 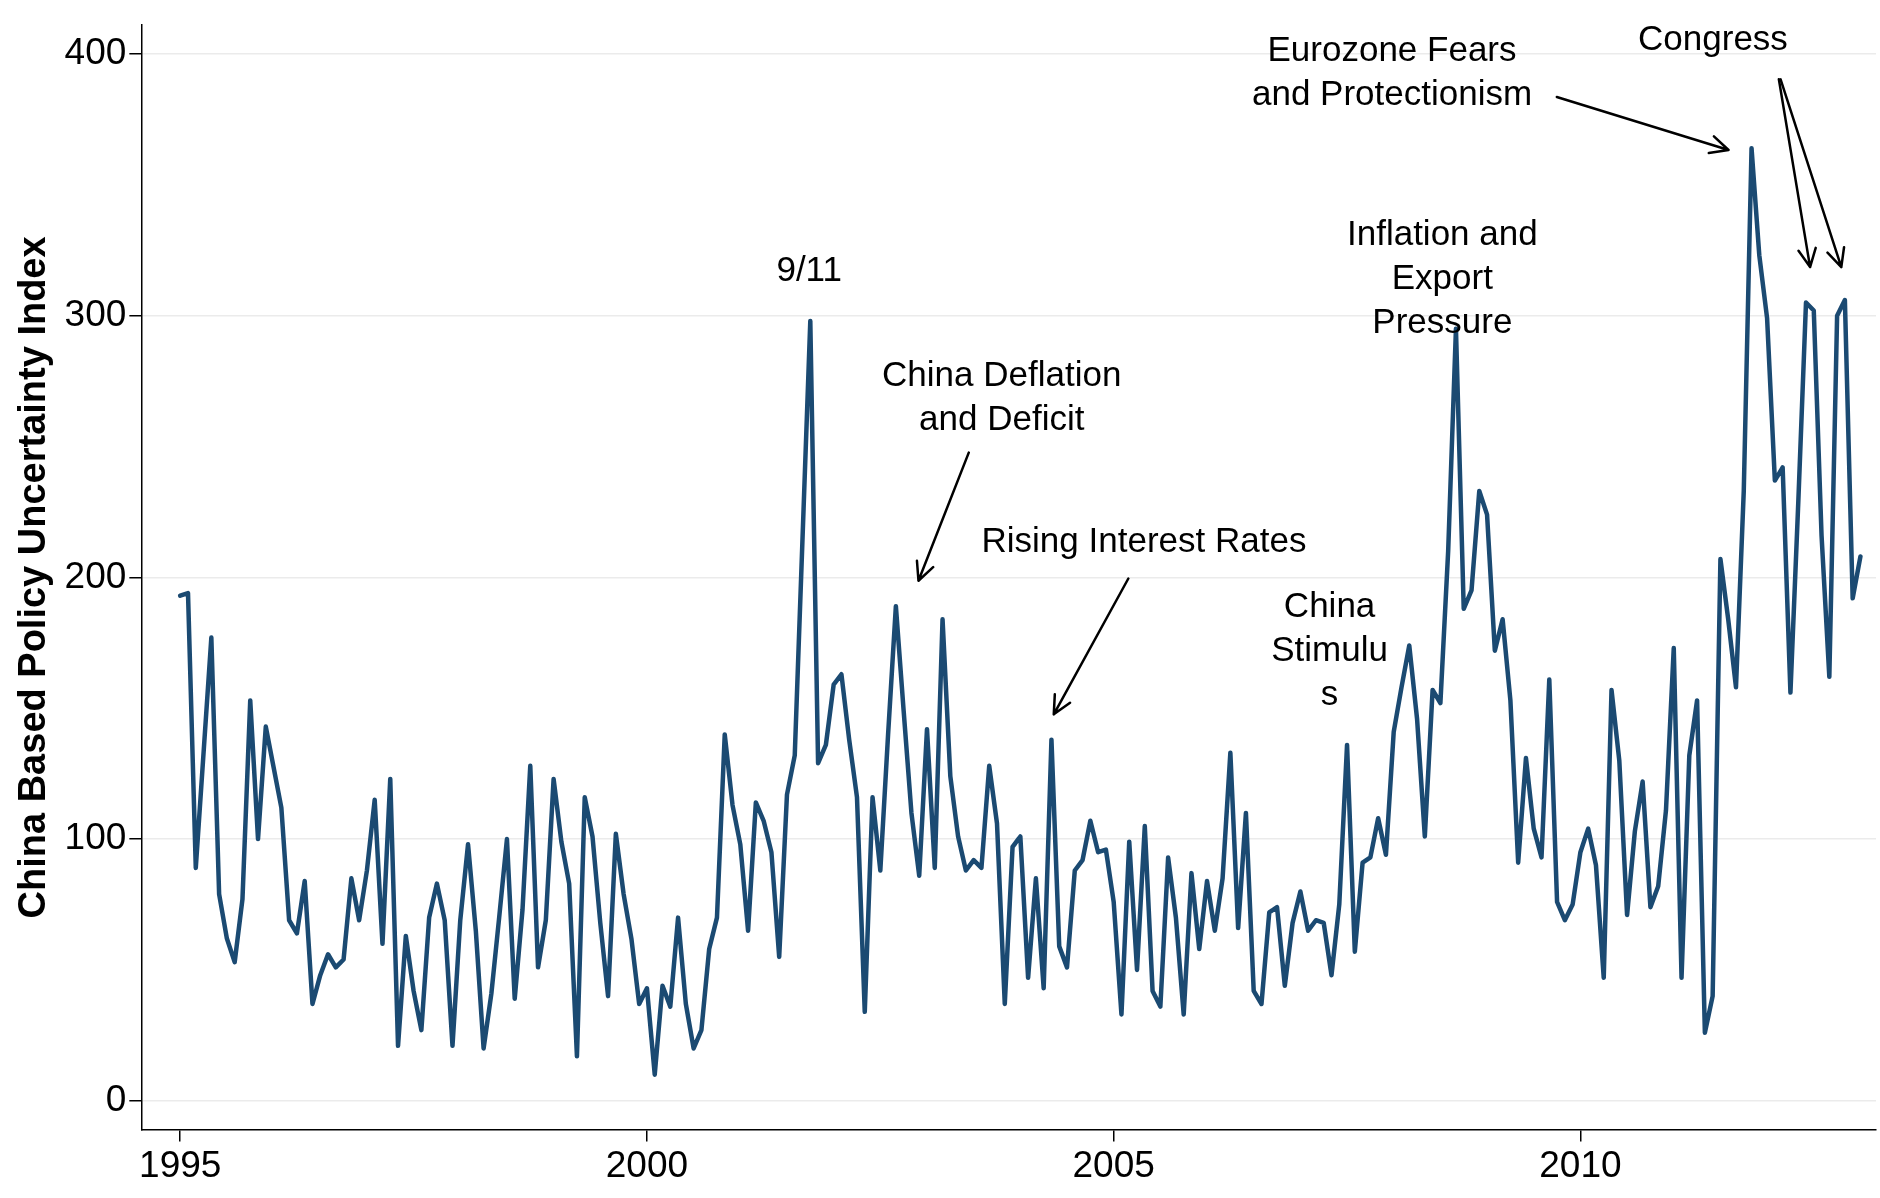 I want to click on annotation: 9/11, so click(x=809, y=269).